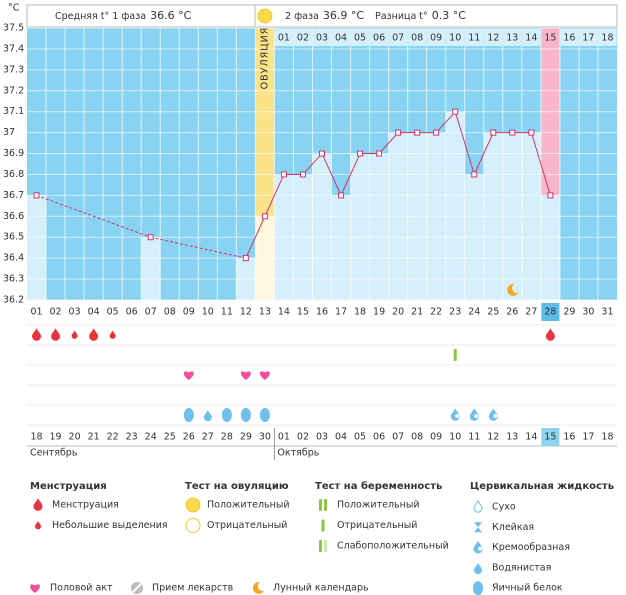  I want to click on diff-label: Разница t°, so click(401, 16).